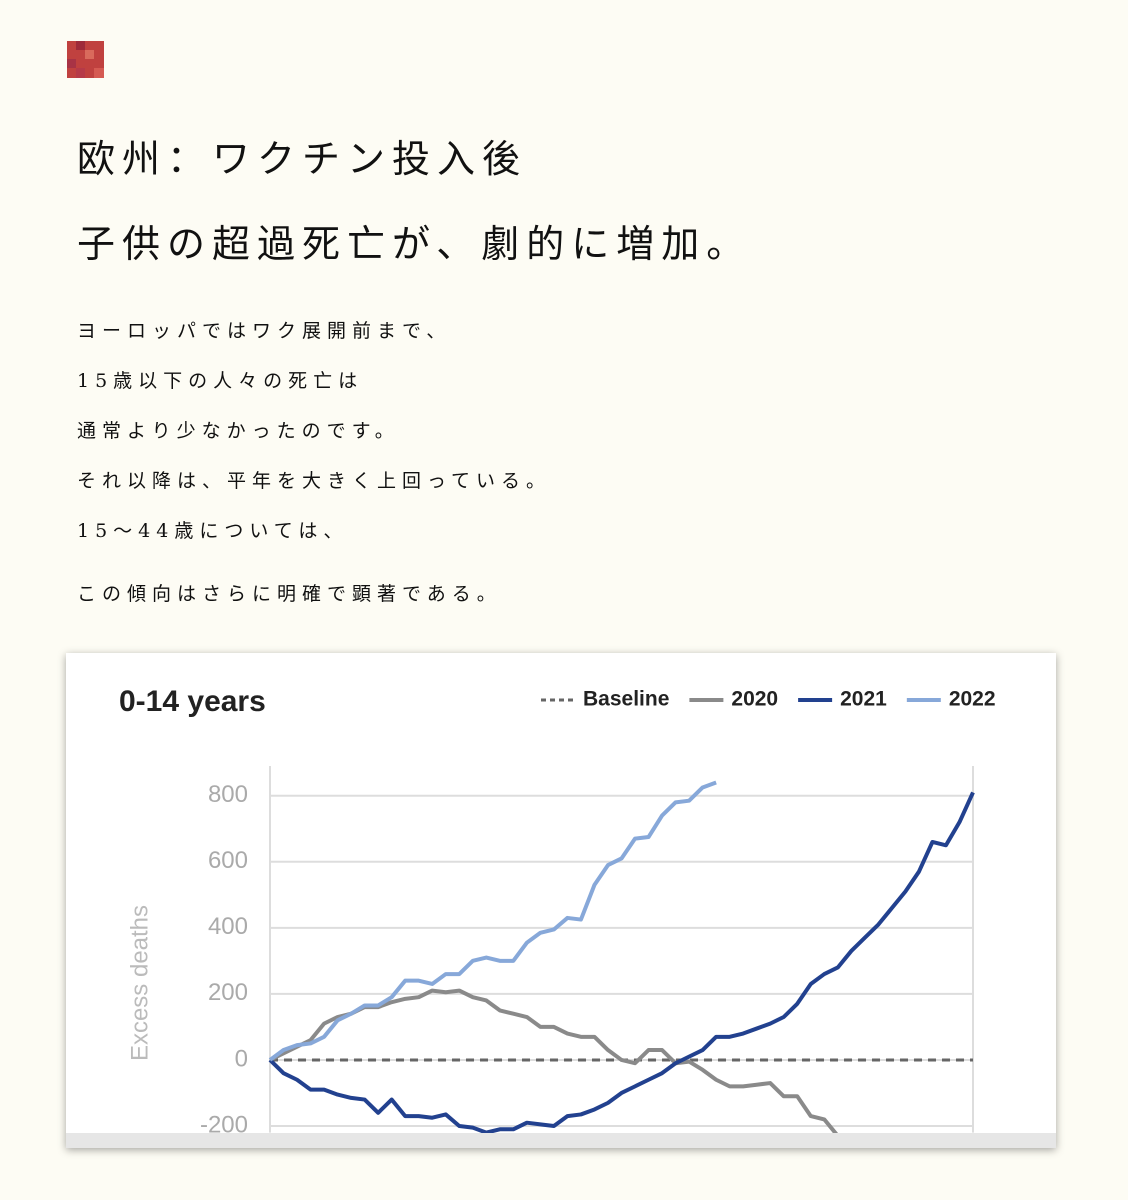 The width and height of the screenshot is (1128, 1200). I want to click on paragraph: ヨーロッパではワク展開前まで、, so click(264, 331).